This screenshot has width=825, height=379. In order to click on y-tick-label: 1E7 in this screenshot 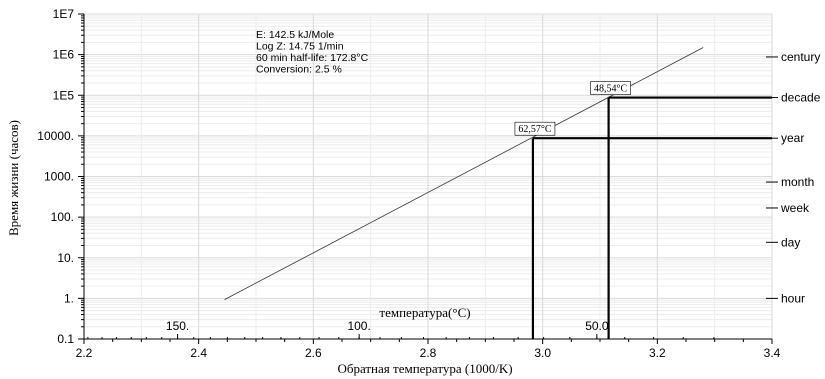, I will do `click(64, 14)`.